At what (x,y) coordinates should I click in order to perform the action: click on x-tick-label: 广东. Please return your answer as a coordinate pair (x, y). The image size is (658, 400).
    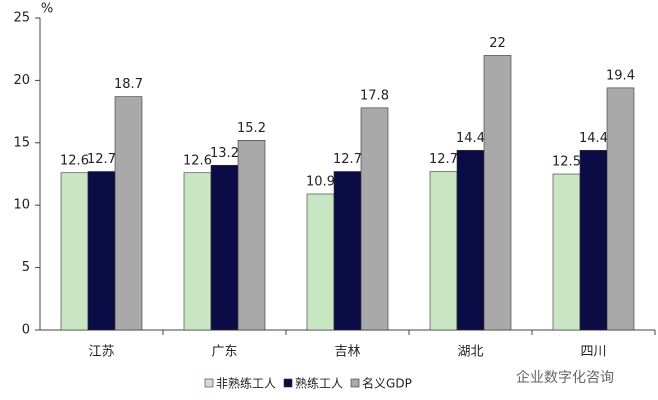
    Looking at the image, I should click on (224, 352).